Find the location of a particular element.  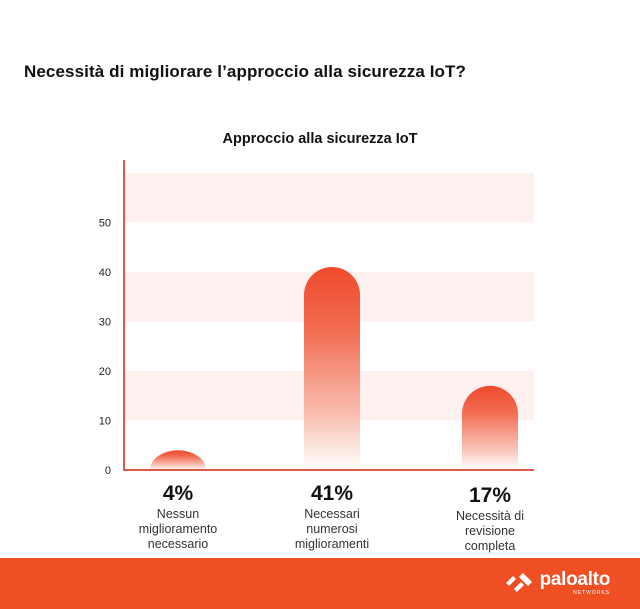

category-label: Necessità di is located at coordinates (490, 516).